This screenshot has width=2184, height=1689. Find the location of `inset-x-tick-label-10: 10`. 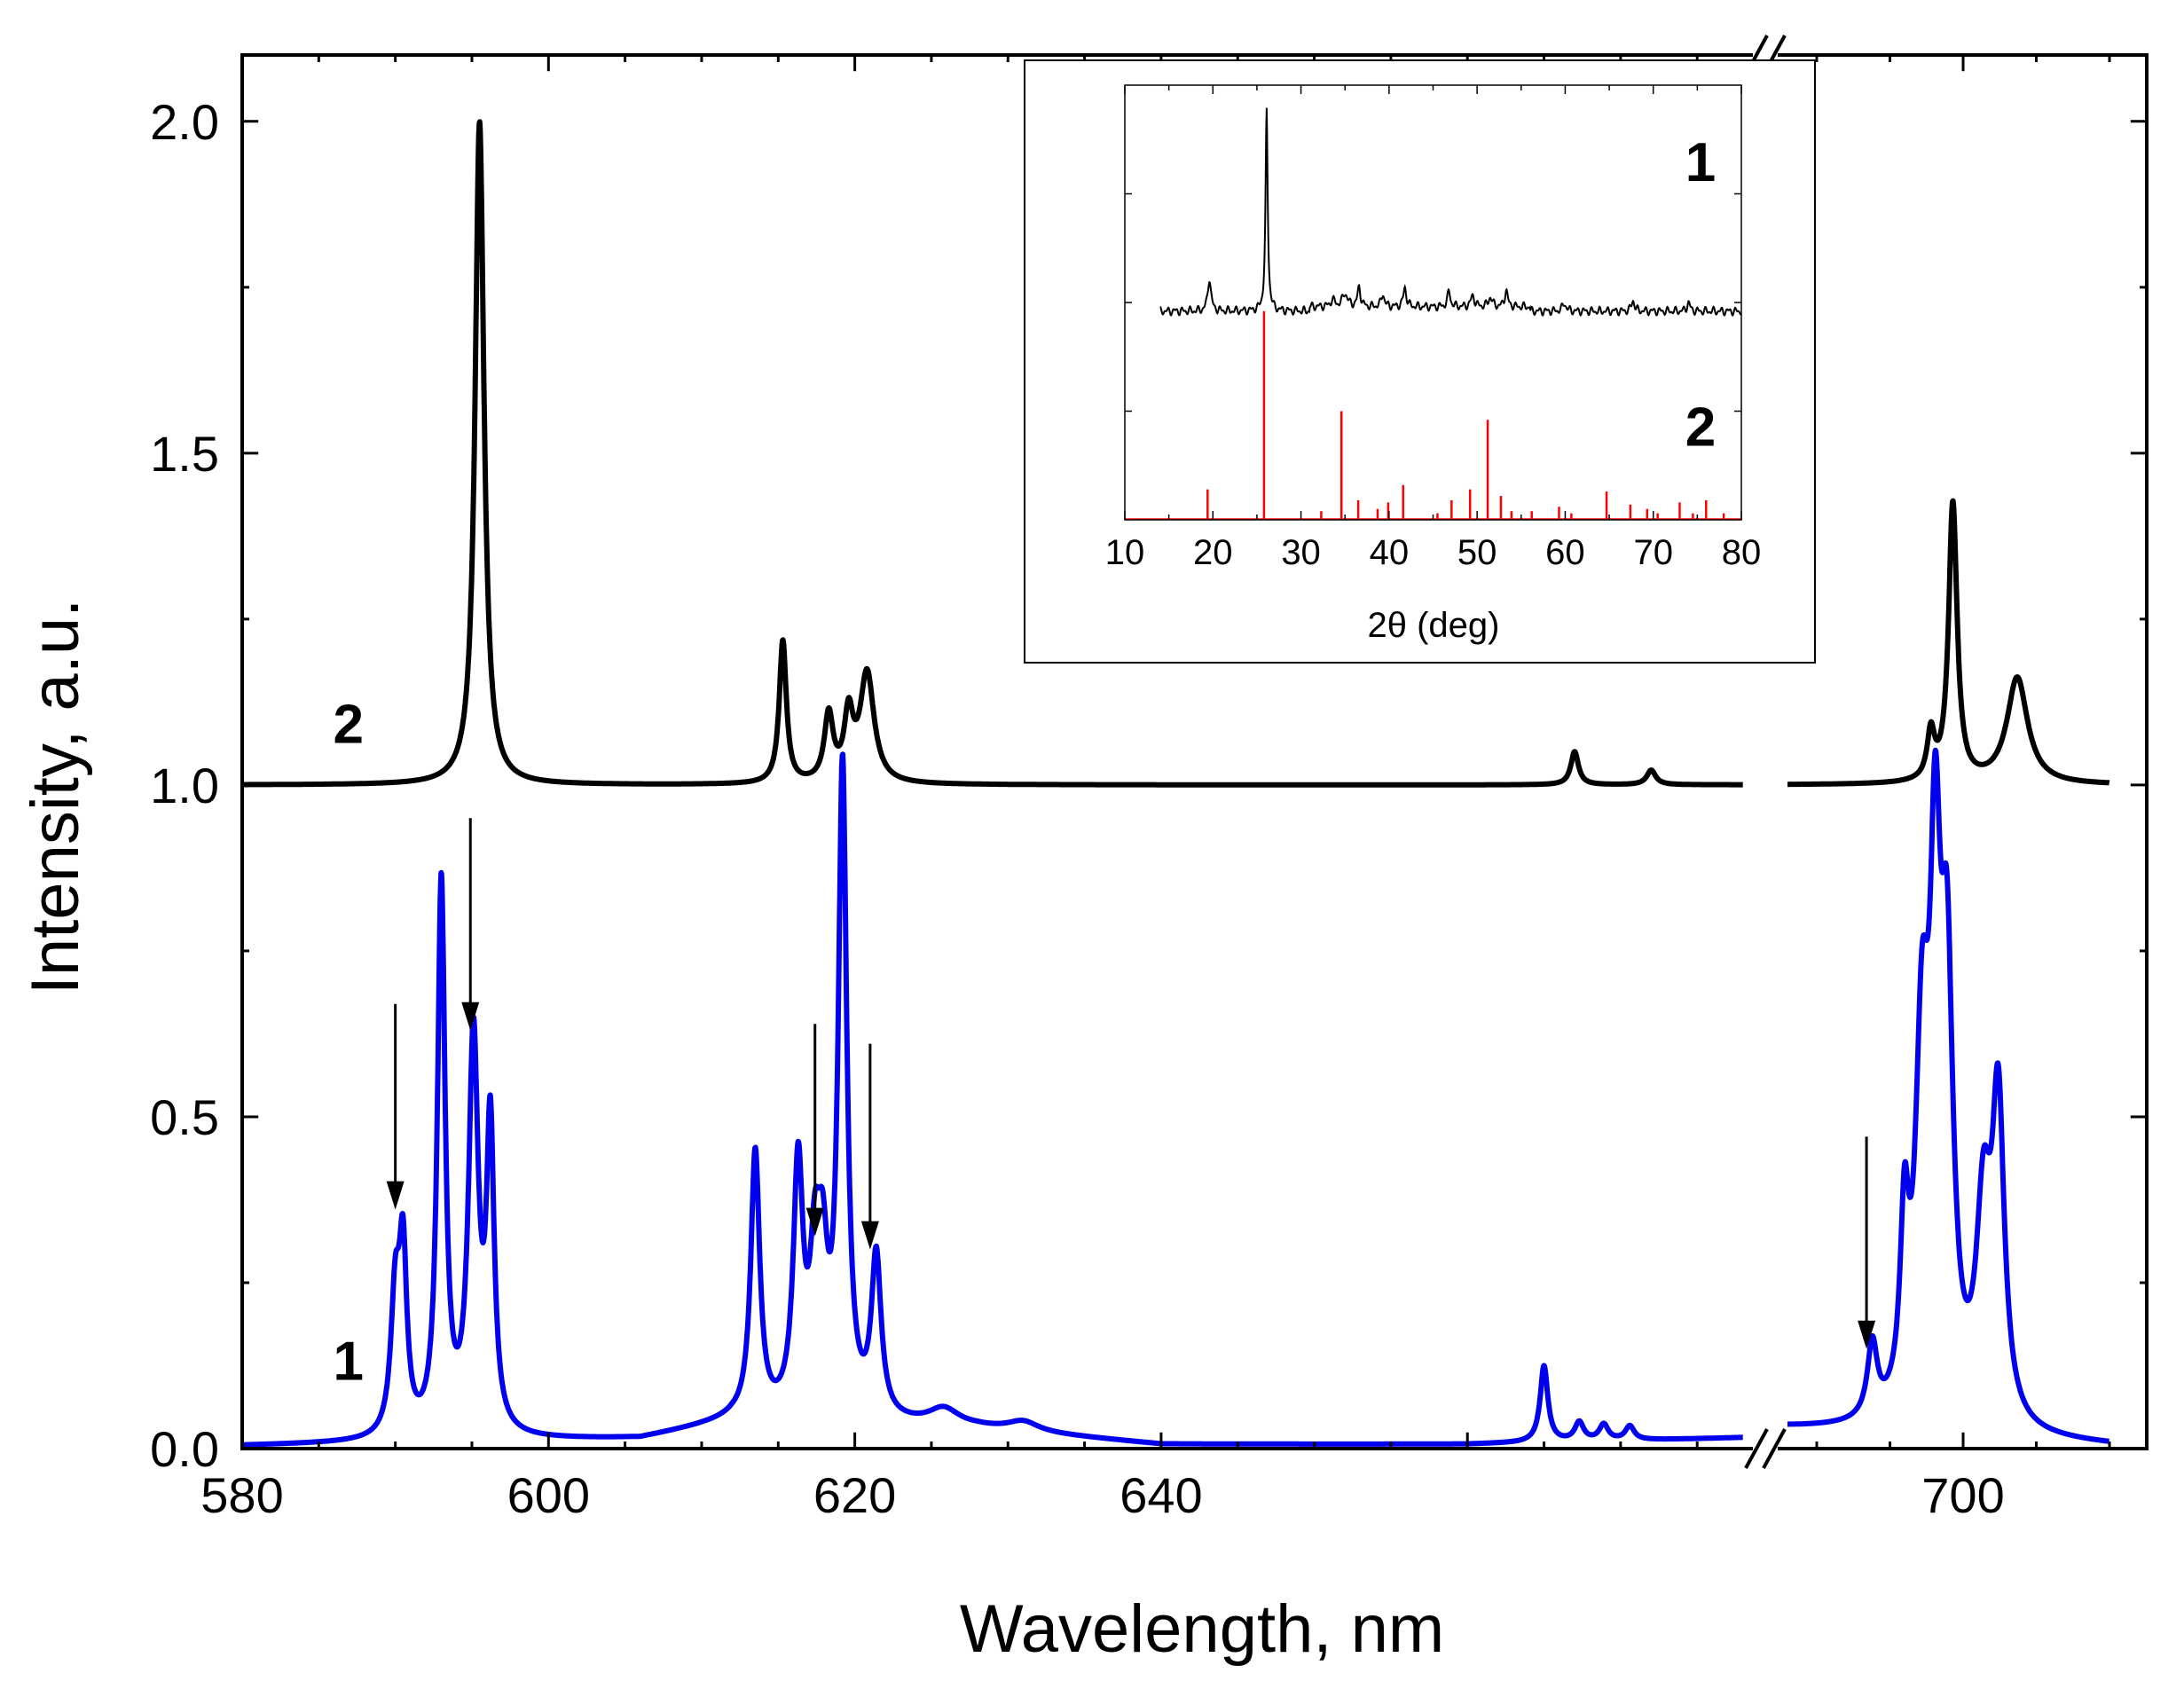

inset-x-tick-label-10: 10 is located at coordinates (1125, 552).